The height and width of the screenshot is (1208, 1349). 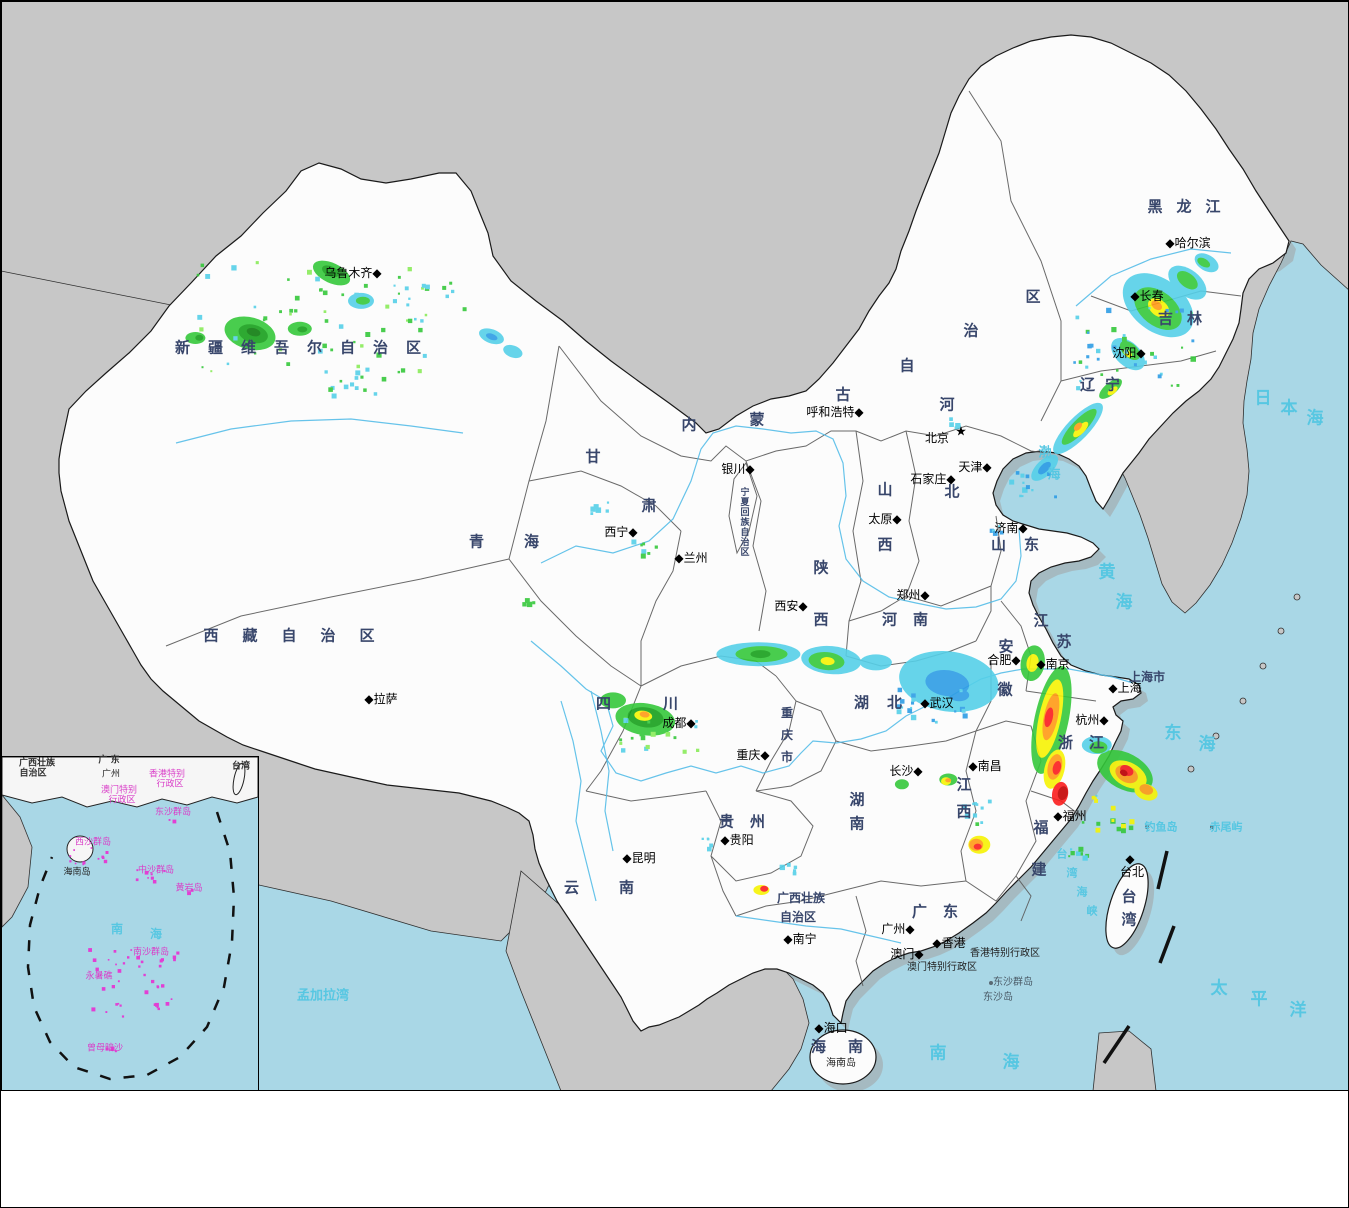 I want to click on south-china-sea-inset, so click(x=130, y=923).